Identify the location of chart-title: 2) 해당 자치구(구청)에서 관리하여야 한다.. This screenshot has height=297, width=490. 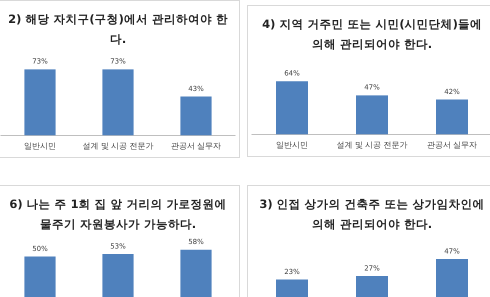
(118, 29).